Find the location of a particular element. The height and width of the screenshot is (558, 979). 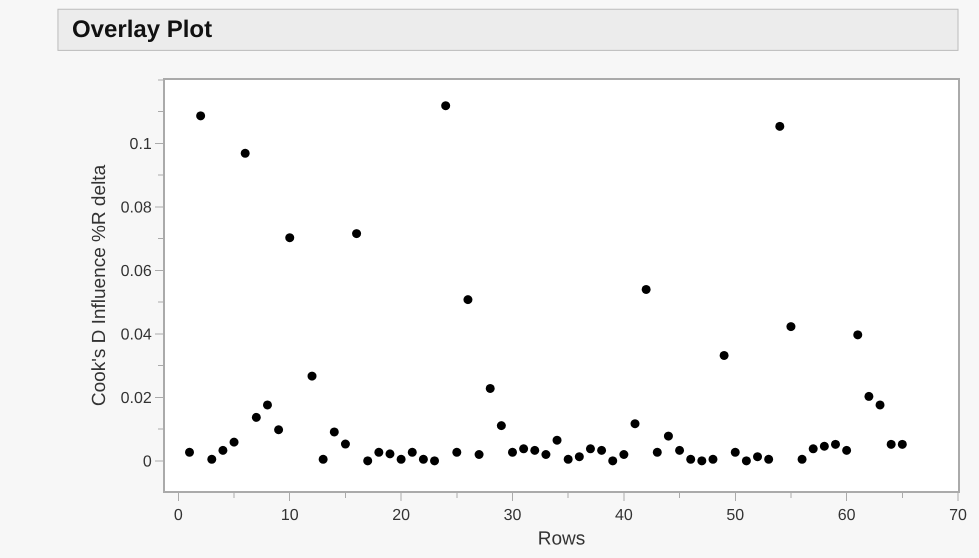

y-tick-label: 0.08 is located at coordinates (136, 208).